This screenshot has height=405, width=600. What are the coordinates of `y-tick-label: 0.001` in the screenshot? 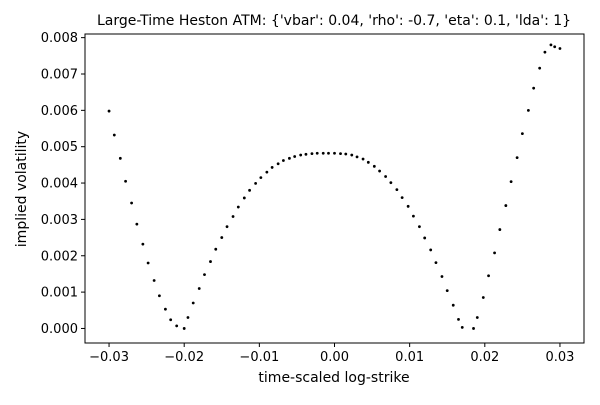 It's located at (59, 293).